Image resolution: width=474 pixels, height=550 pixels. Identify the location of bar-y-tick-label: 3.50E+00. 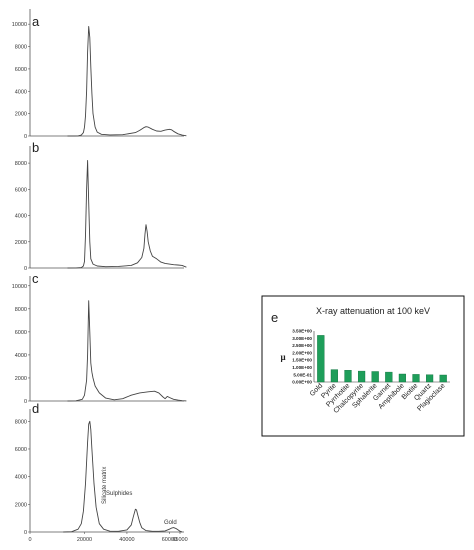
(302, 331).